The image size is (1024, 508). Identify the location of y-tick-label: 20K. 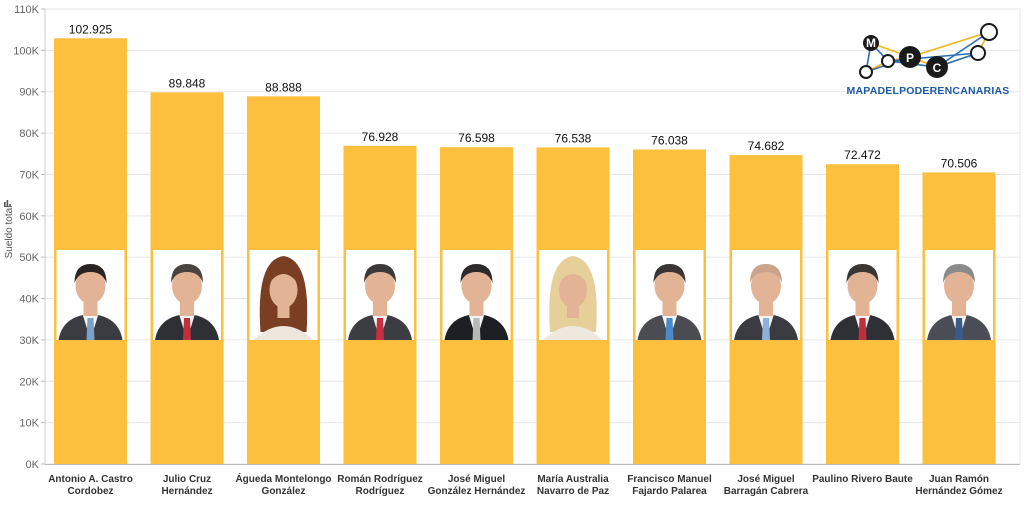
(29, 382).